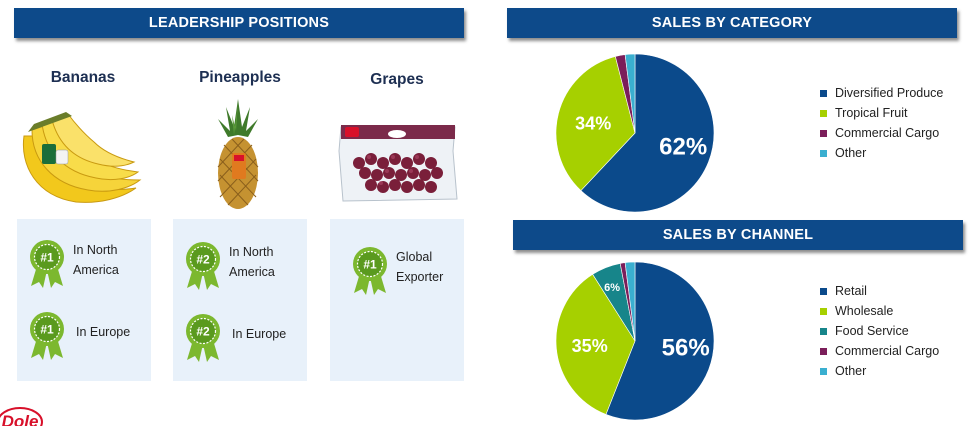 This screenshot has height=426, width=970. What do you see at coordinates (660, 341) in the screenshot?
I see `pie-slice-retail` at bounding box center [660, 341].